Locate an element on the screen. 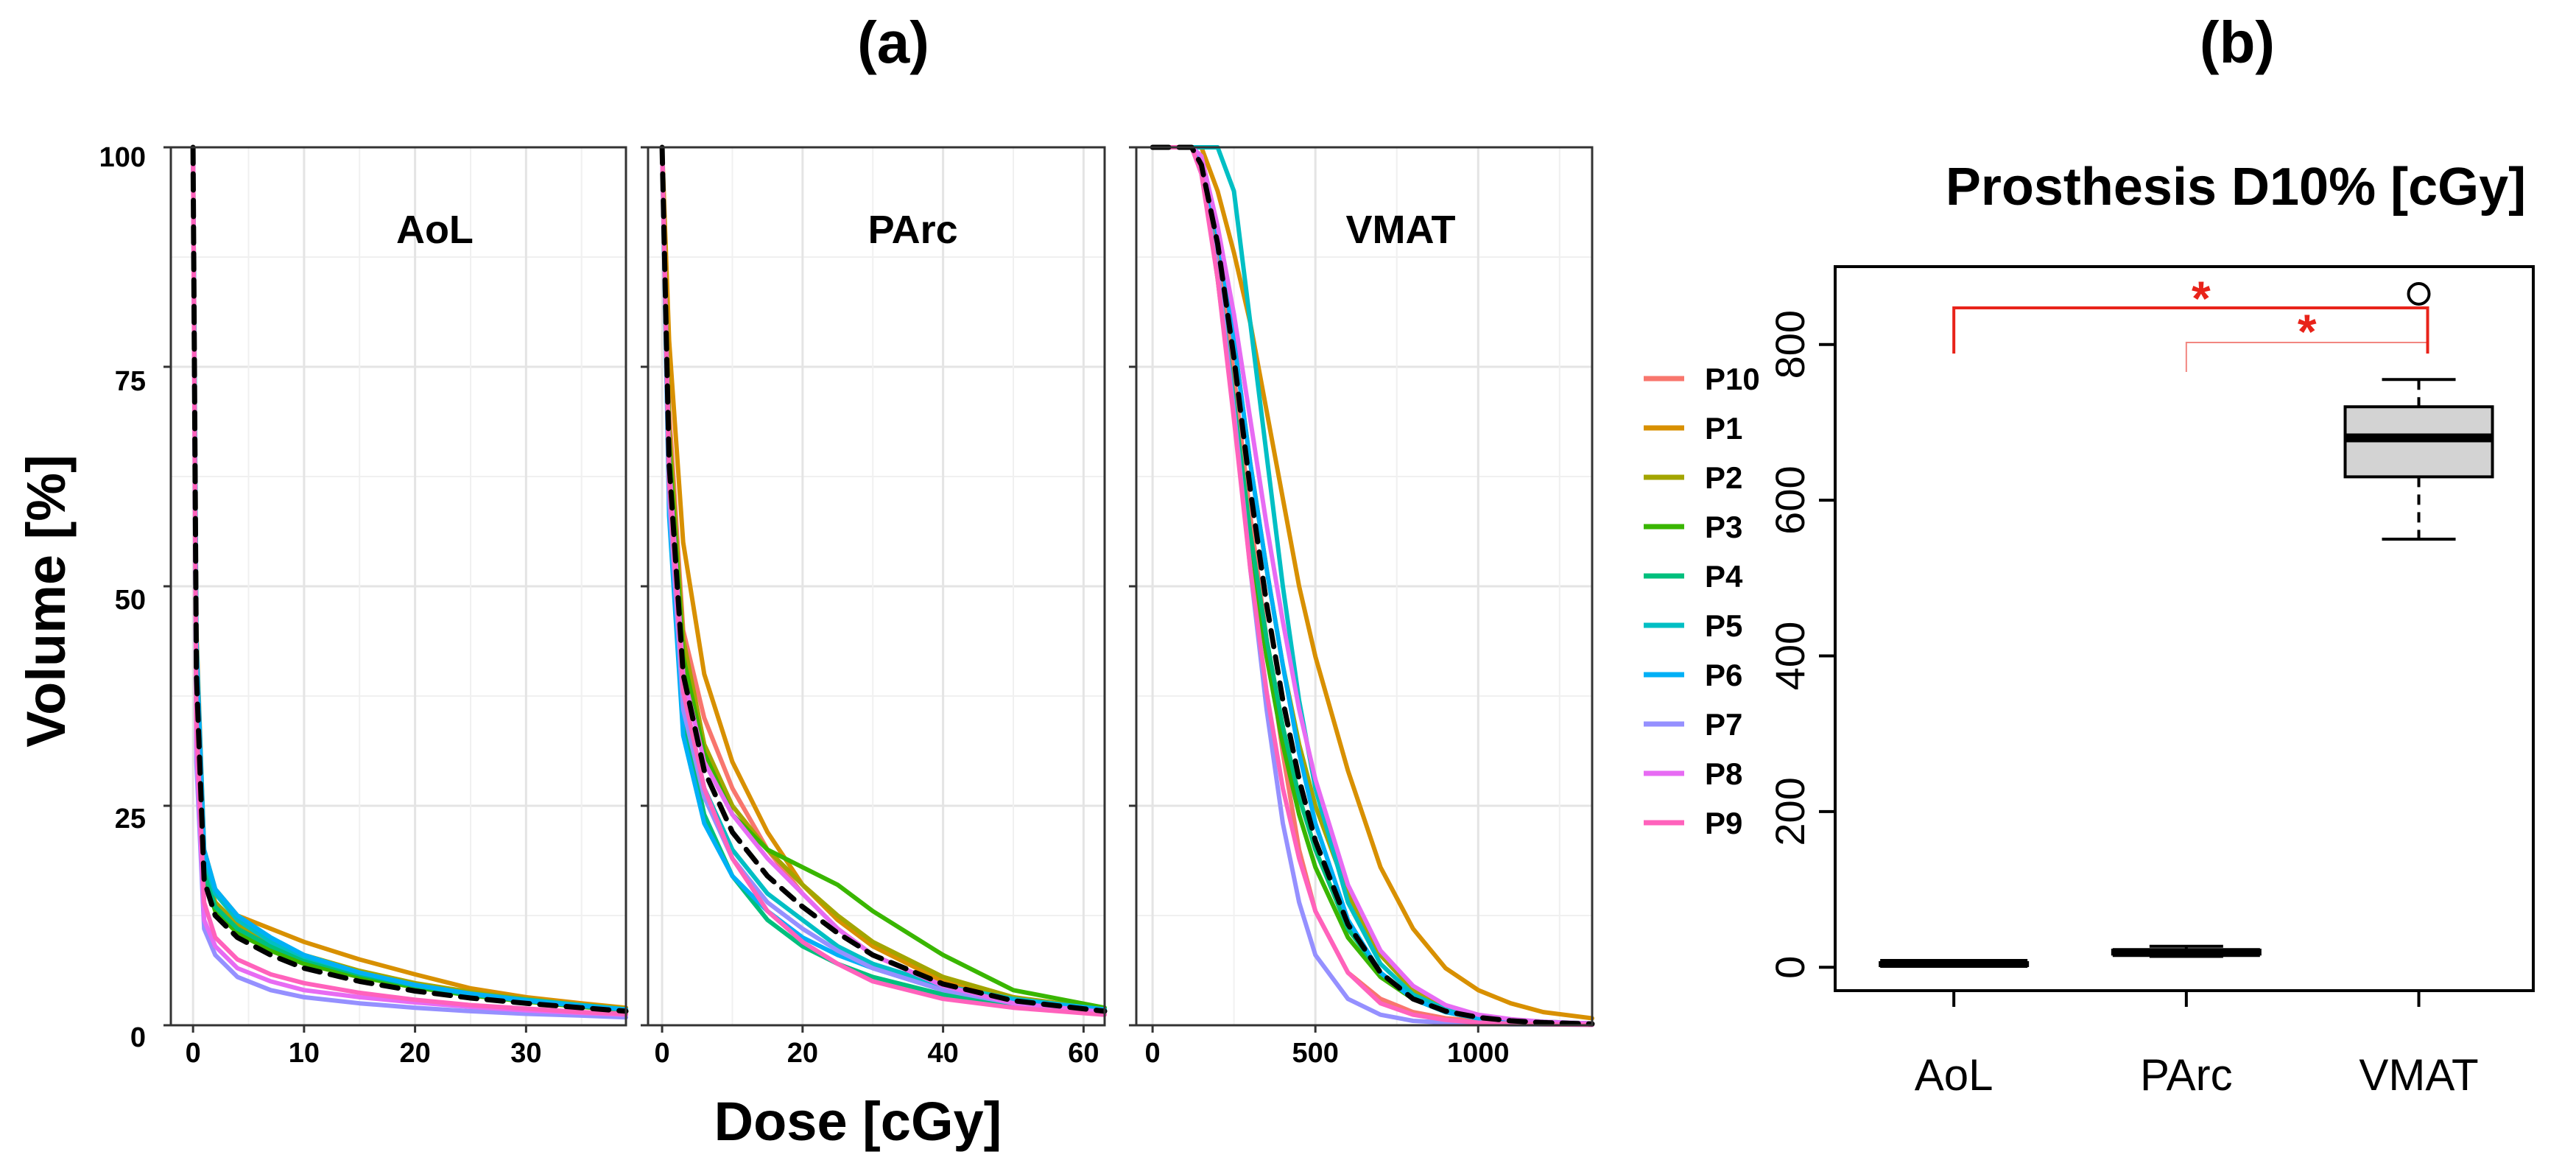 Image resolution: width=2576 pixels, height=1163 pixels. boxplot-category-label-vmat: VMAT is located at coordinates (2418, 1075).